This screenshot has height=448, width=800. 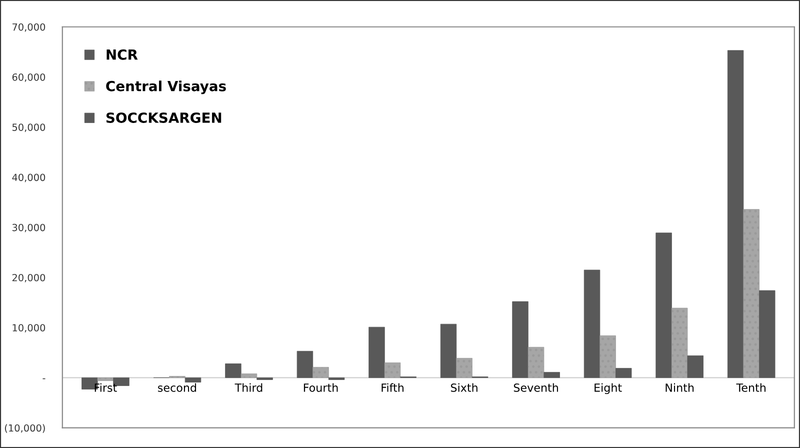 I want to click on y-tick-label: 20,000, so click(x=29, y=278).